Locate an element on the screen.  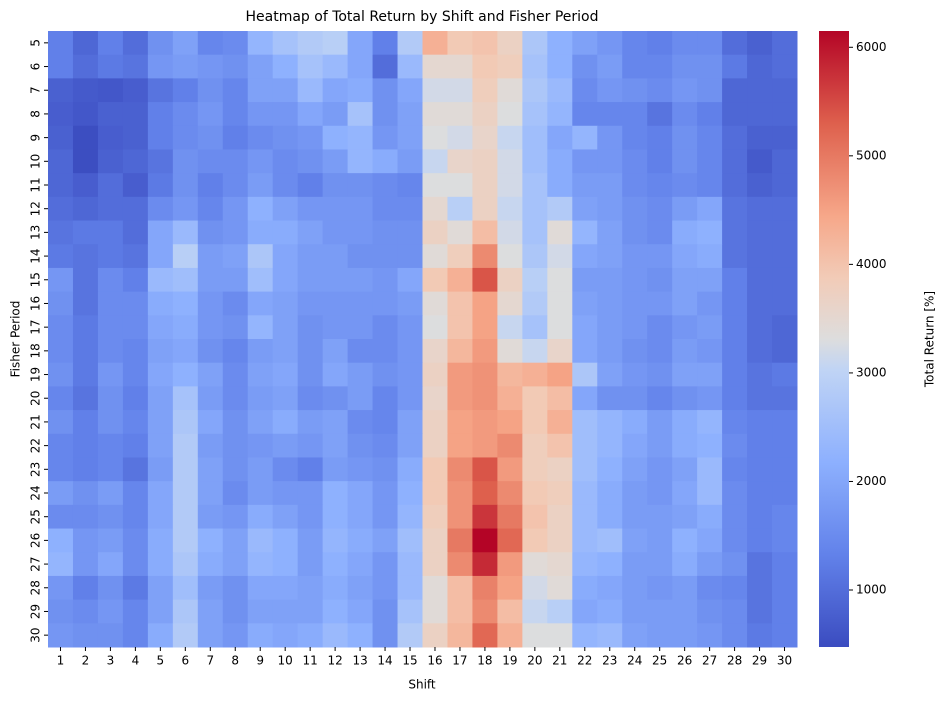
x-tick-label: 17 is located at coordinates (459, 661).